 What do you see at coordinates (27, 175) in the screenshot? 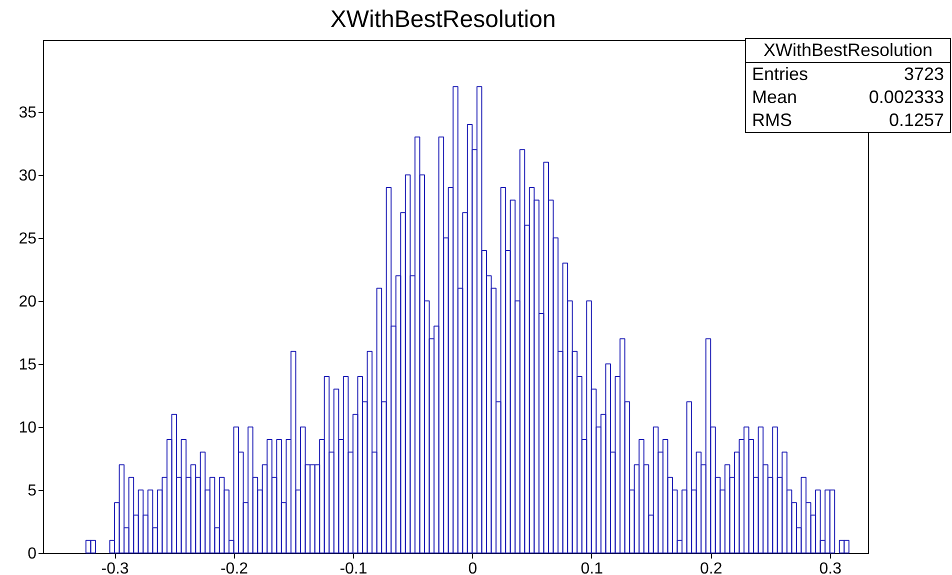
I see `y-tick-label: 30` at bounding box center [27, 175].